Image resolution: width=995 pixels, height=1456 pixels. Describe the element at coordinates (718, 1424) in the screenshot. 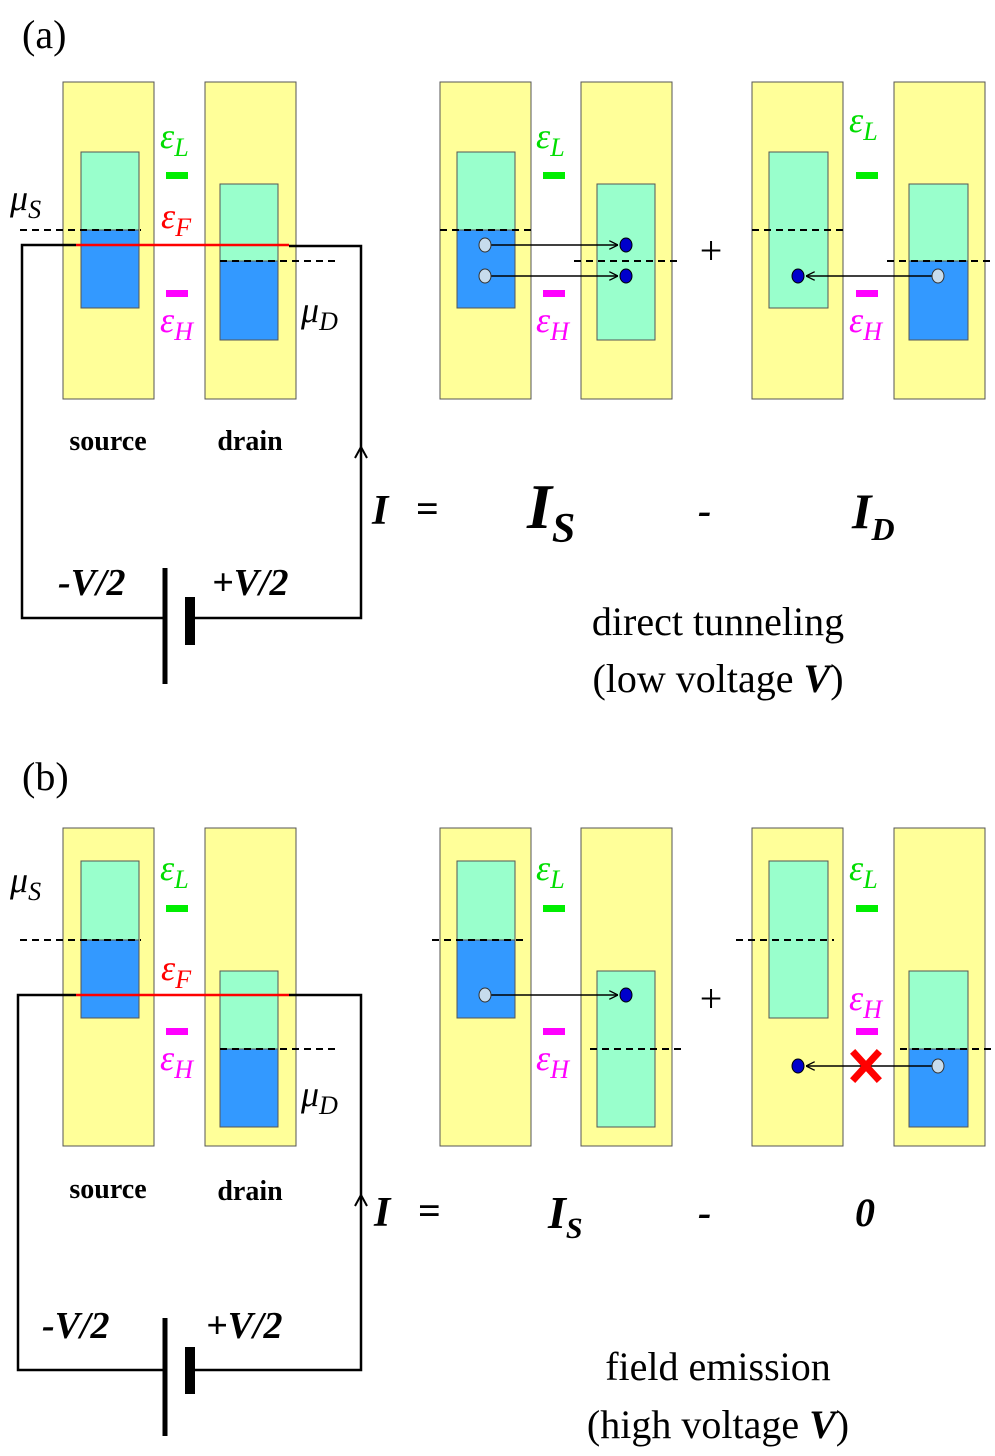

I see `caption-line-2: (high voltage V)` at that location.